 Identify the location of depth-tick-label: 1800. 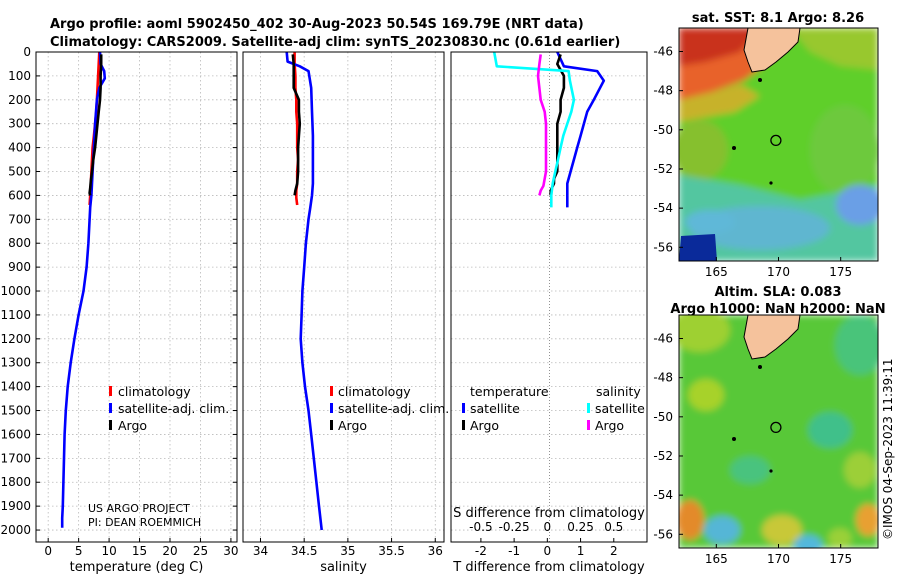
(15, 482).